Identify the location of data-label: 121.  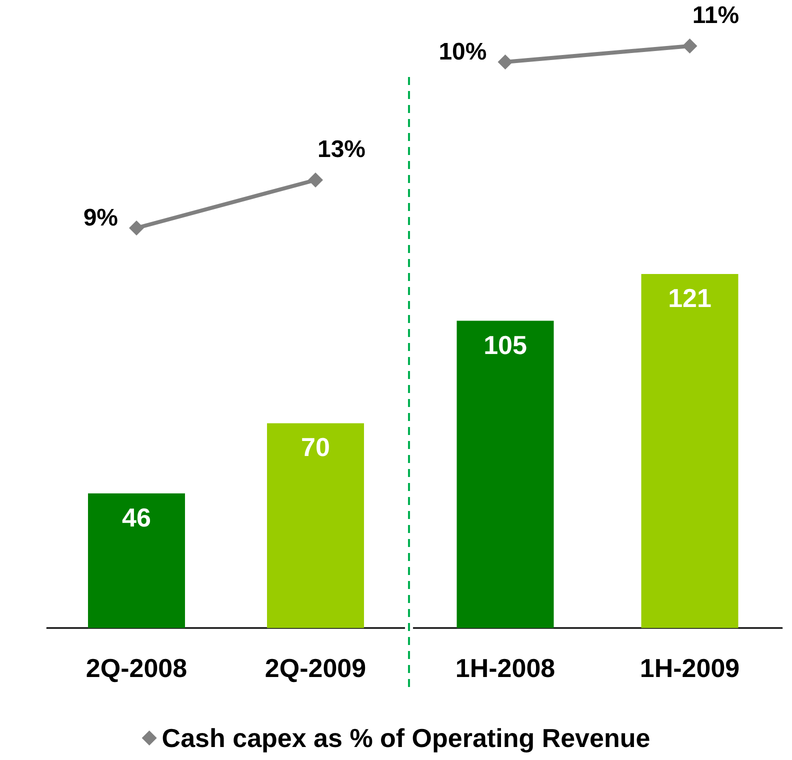
(690, 298).